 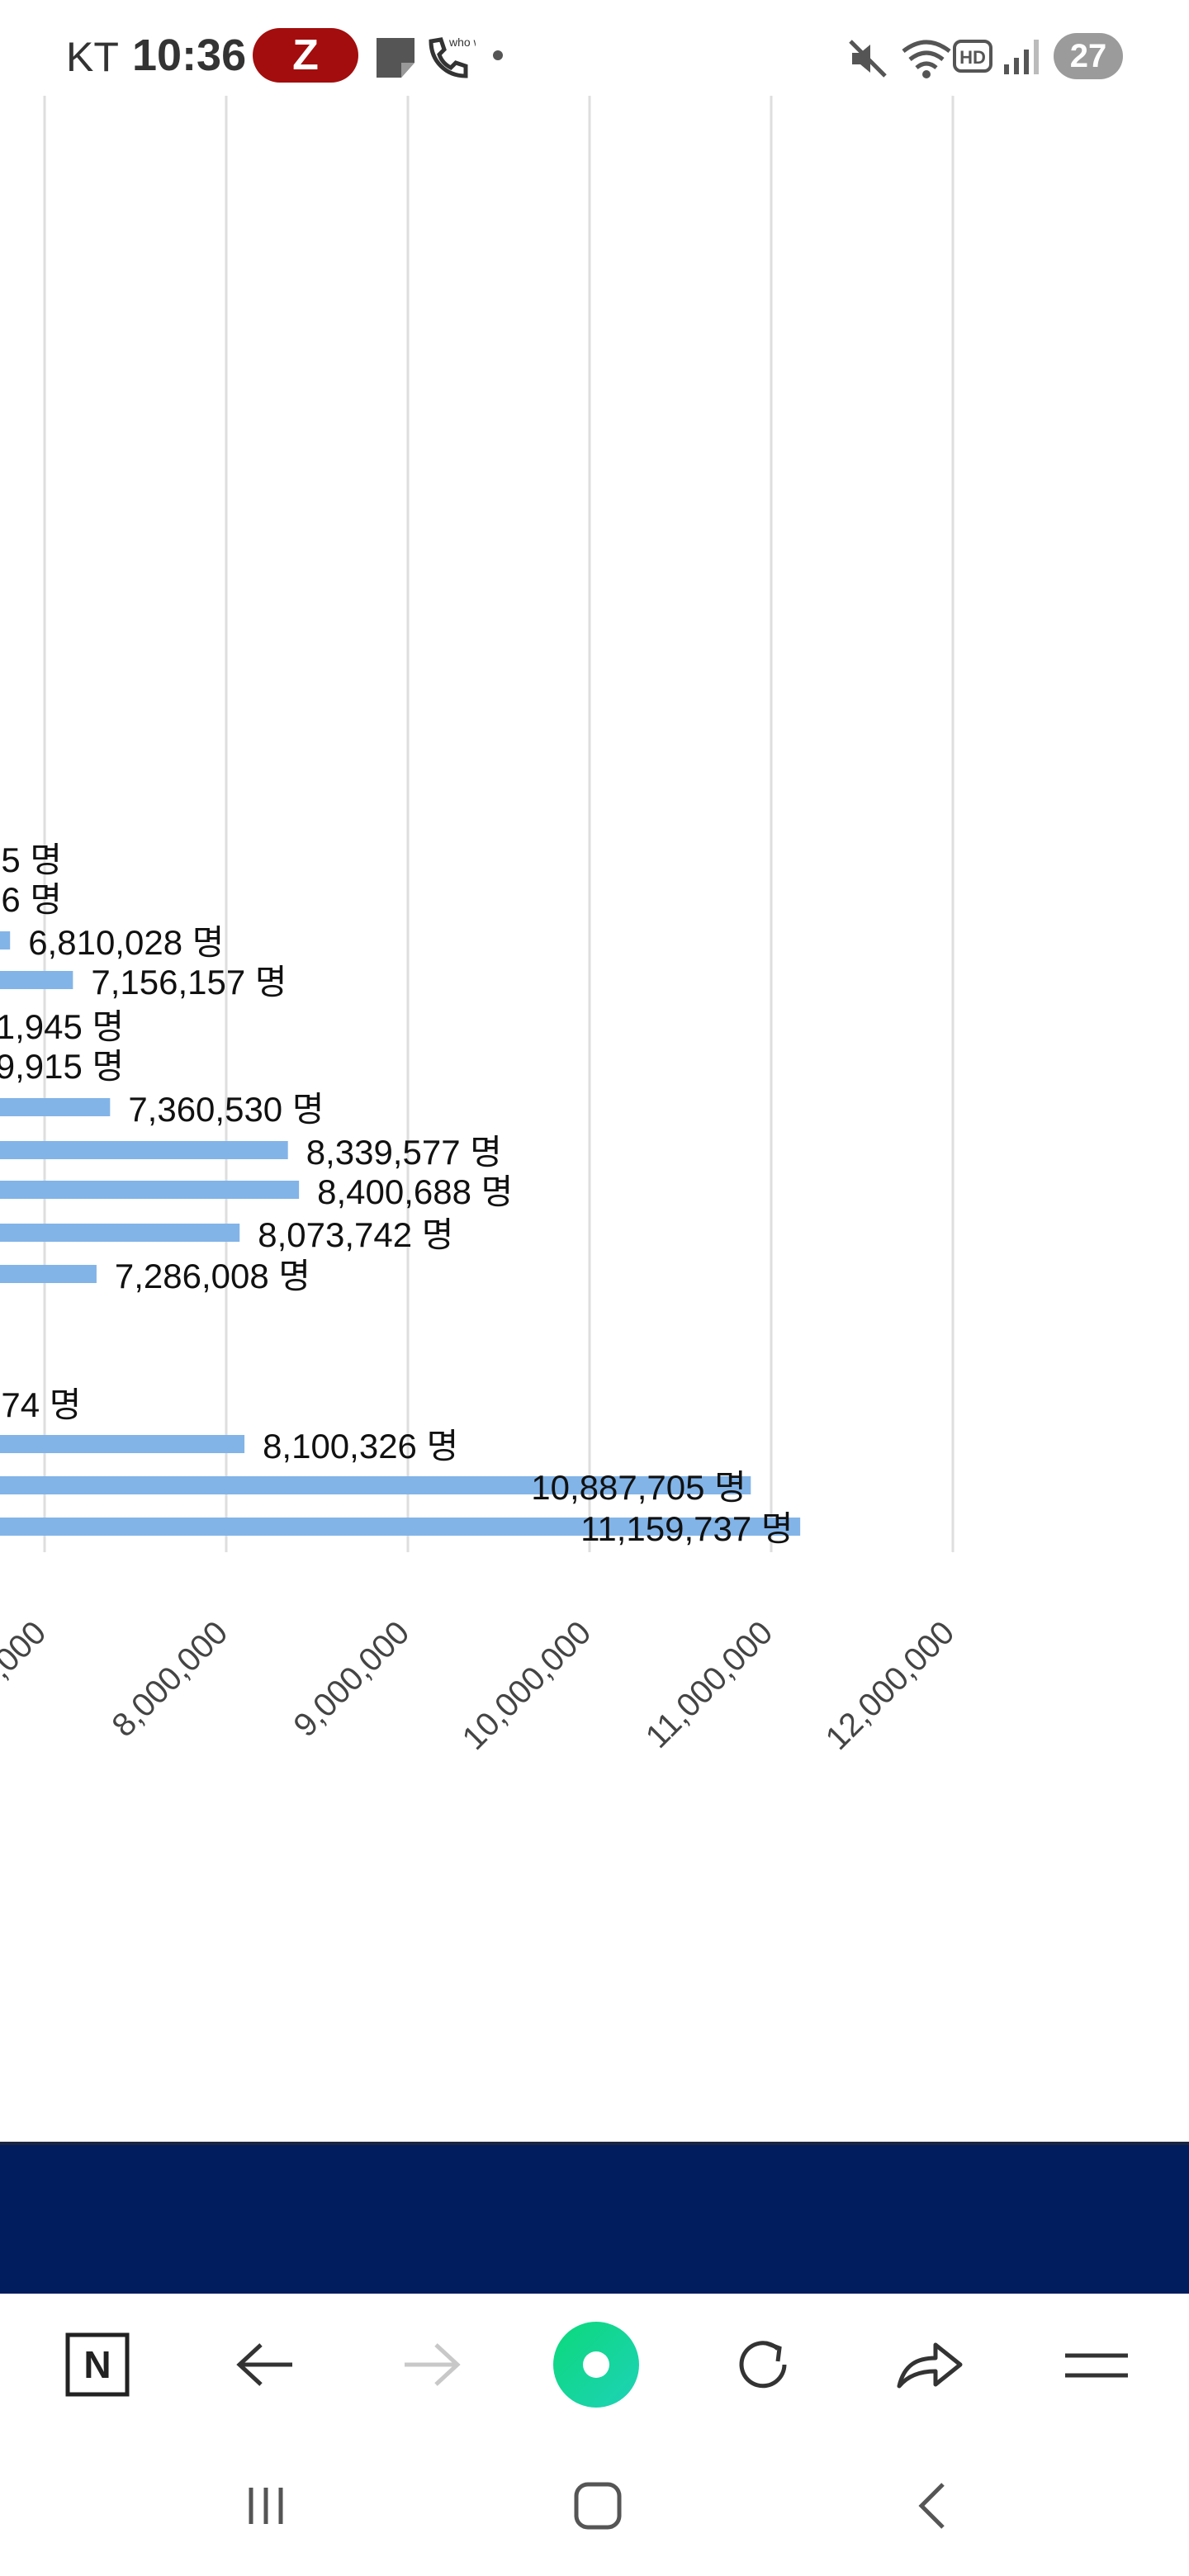 I want to click on z-app-icon: Z, so click(x=305, y=55).